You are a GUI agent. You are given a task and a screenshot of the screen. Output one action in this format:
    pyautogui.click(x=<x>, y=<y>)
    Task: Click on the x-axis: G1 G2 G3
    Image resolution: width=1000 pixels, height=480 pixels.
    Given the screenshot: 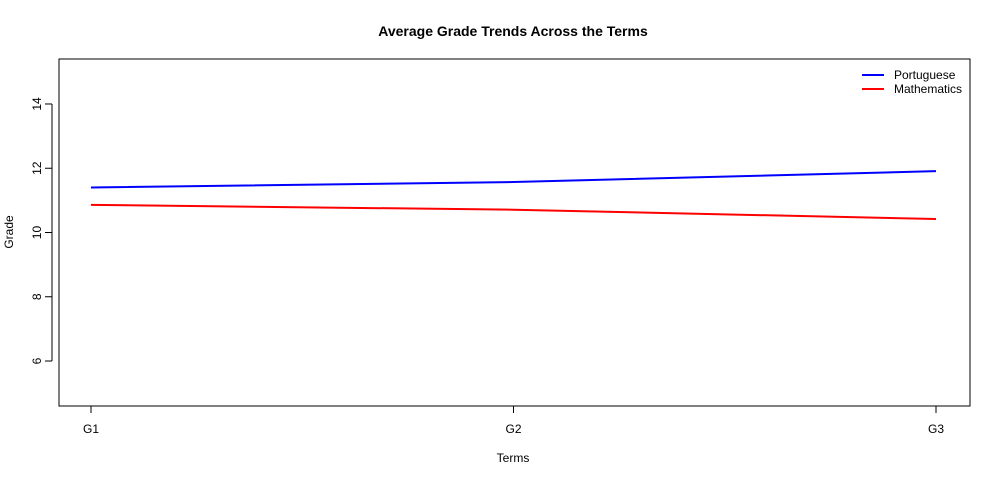 What is the action you would take?
    pyautogui.click(x=513, y=420)
    